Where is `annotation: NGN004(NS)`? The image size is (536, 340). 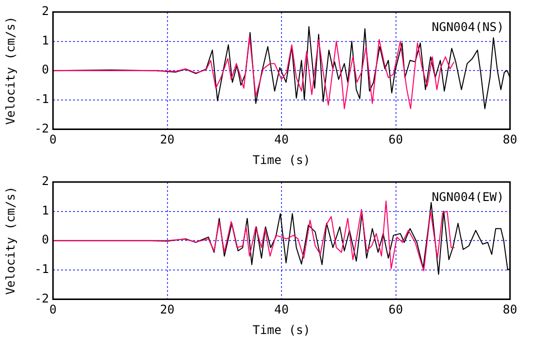 annotation: NGN004(NS) is located at coordinates (468, 27).